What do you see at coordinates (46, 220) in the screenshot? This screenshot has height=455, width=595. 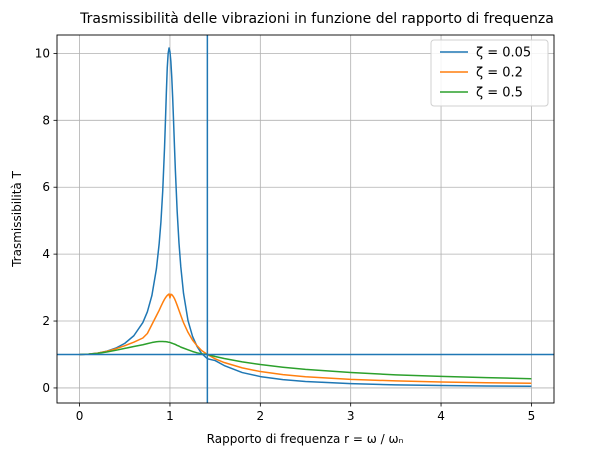 I see `y-axis-ticks: 0 2 4 6 8 10` at bounding box center [46, 220].